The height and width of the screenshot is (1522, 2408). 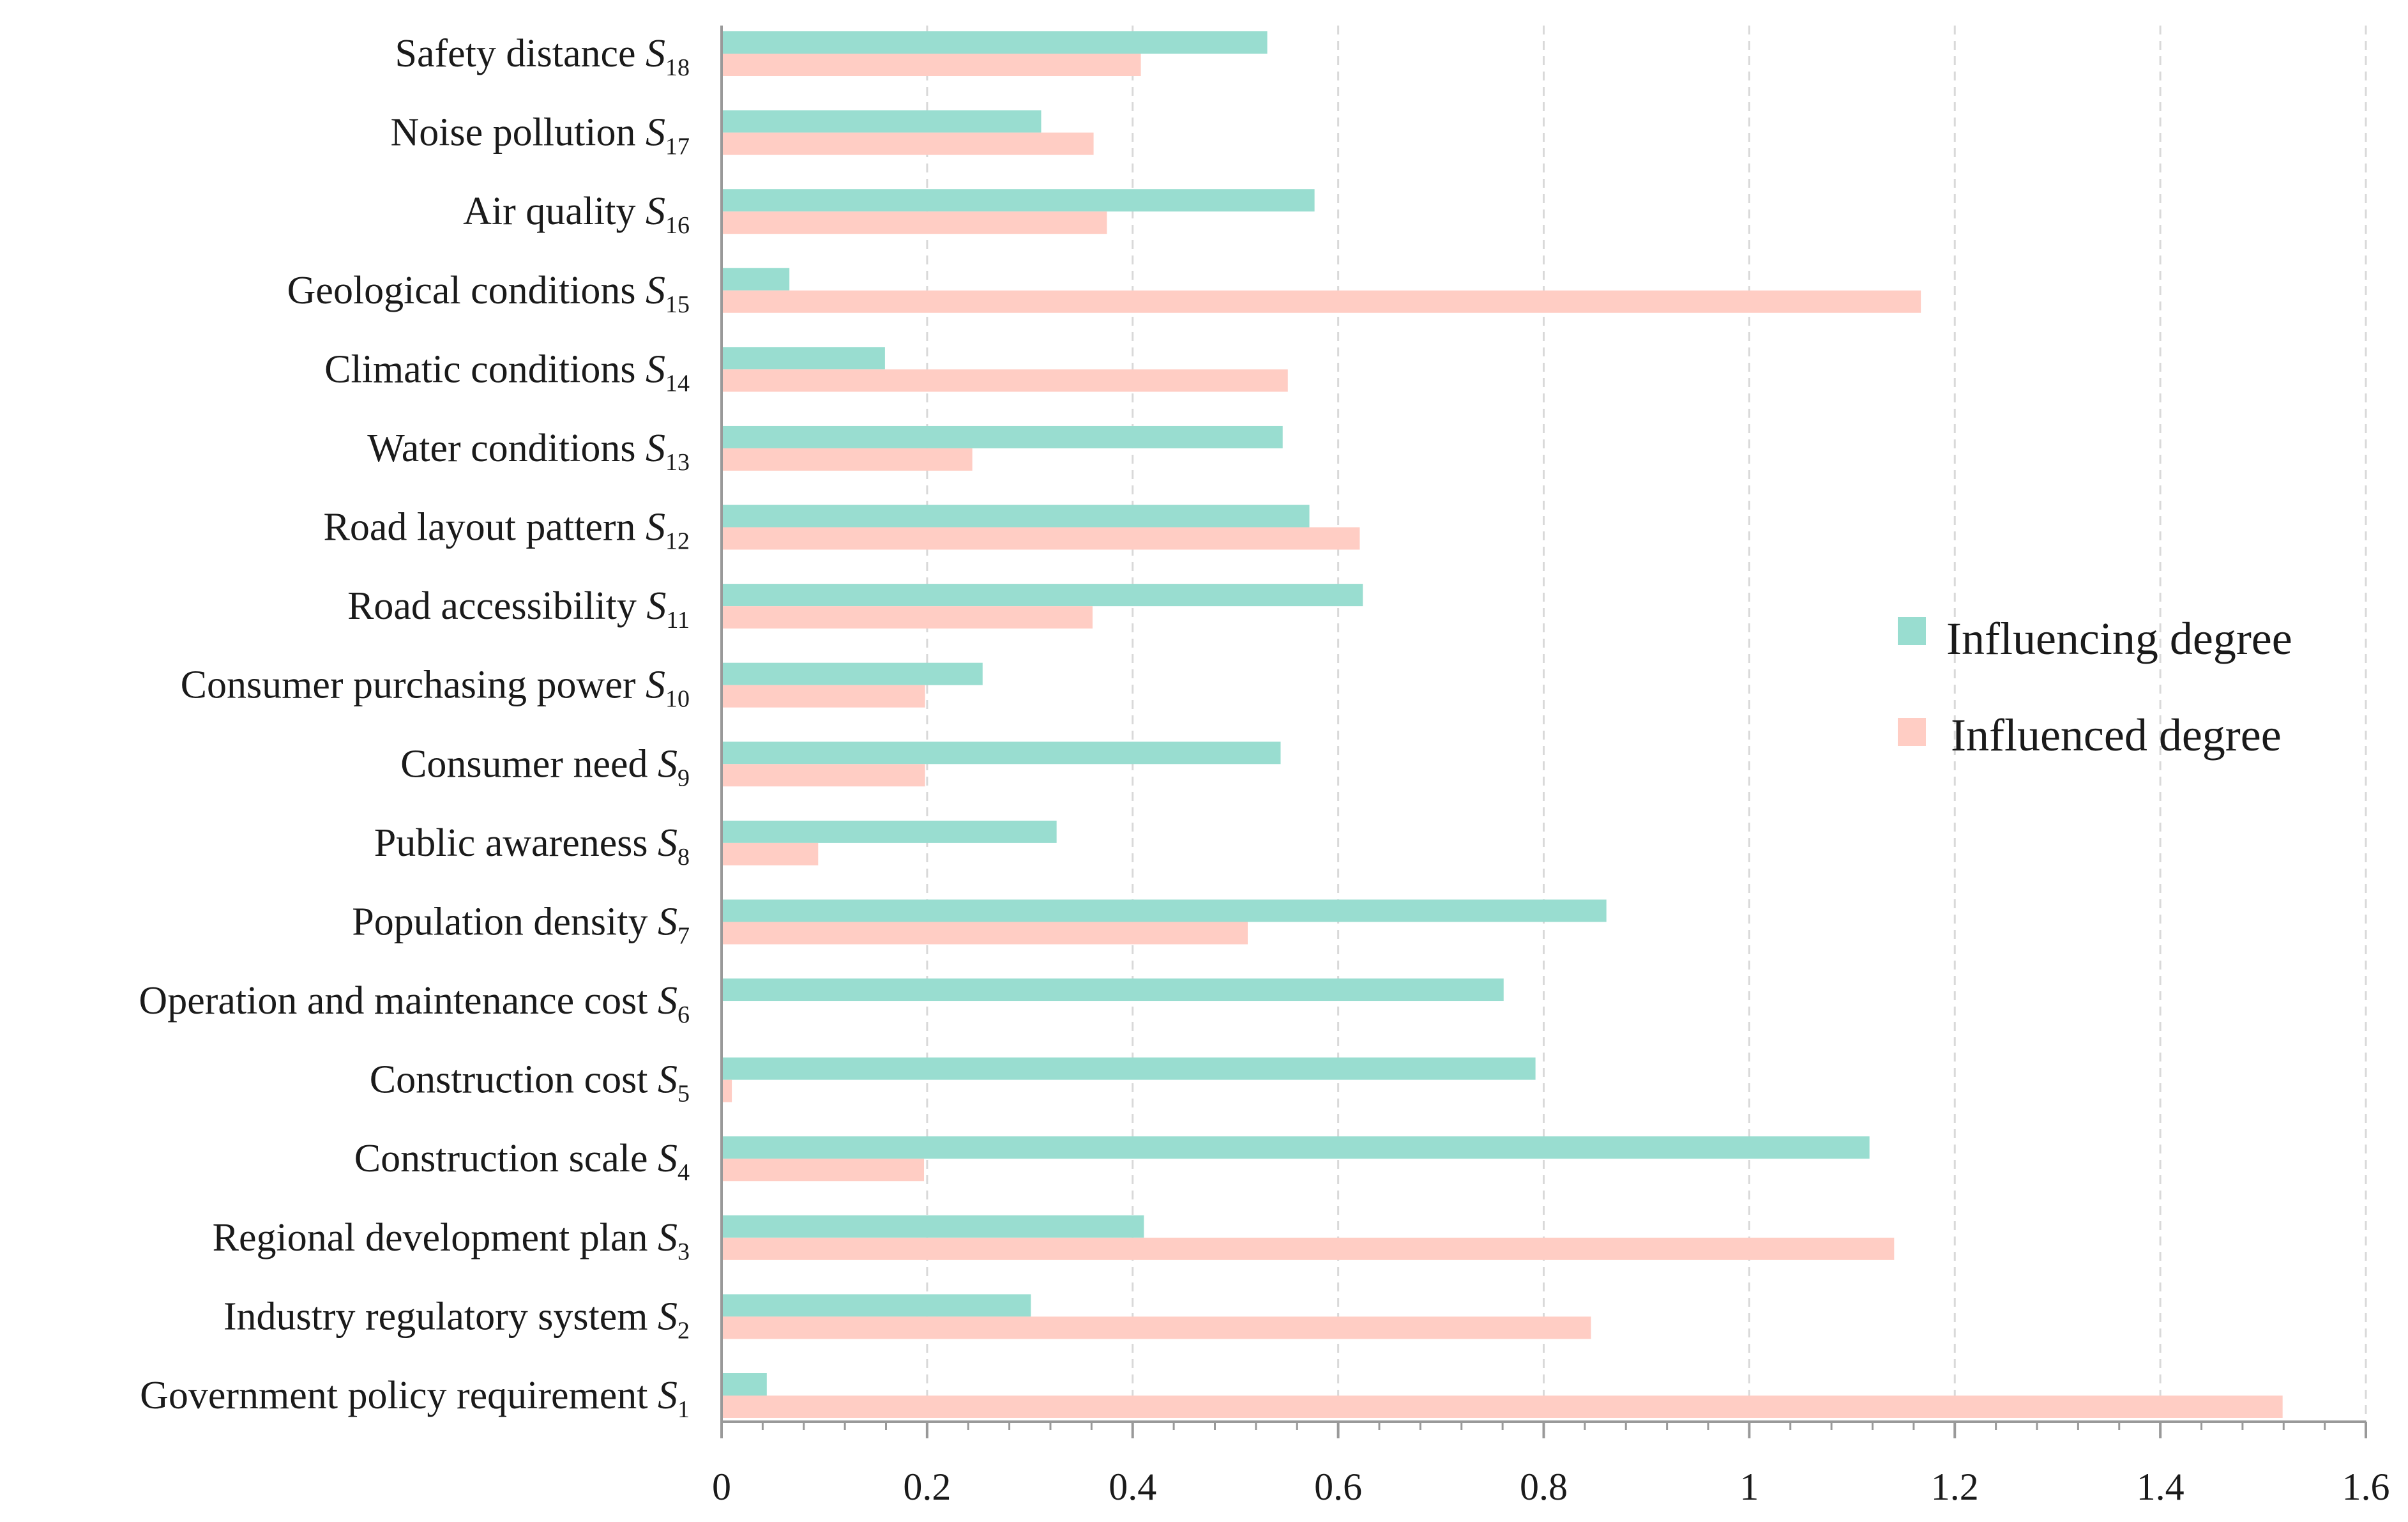 I want to click on category-subscript: 15, so click(x=677, y=304).